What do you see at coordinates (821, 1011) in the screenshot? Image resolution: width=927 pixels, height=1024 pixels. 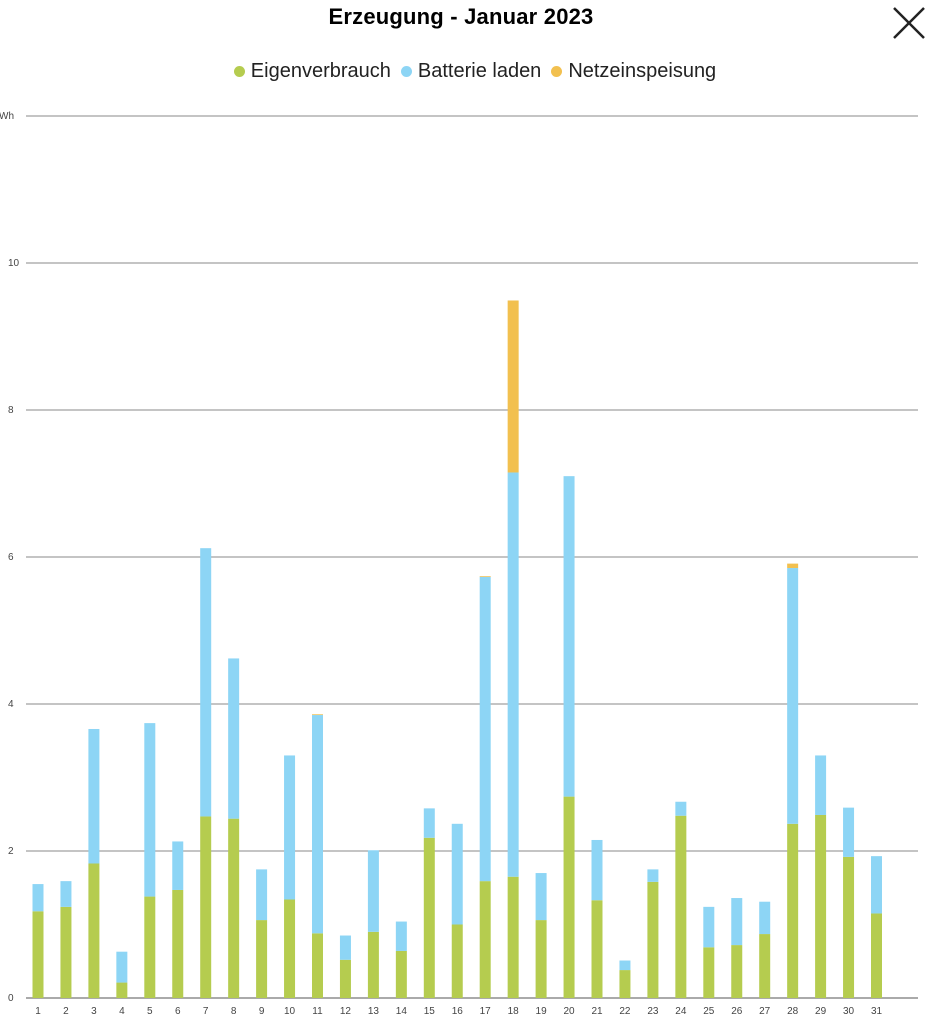 I see `x-tick-label: 29` at bounding box center [821, 1011].